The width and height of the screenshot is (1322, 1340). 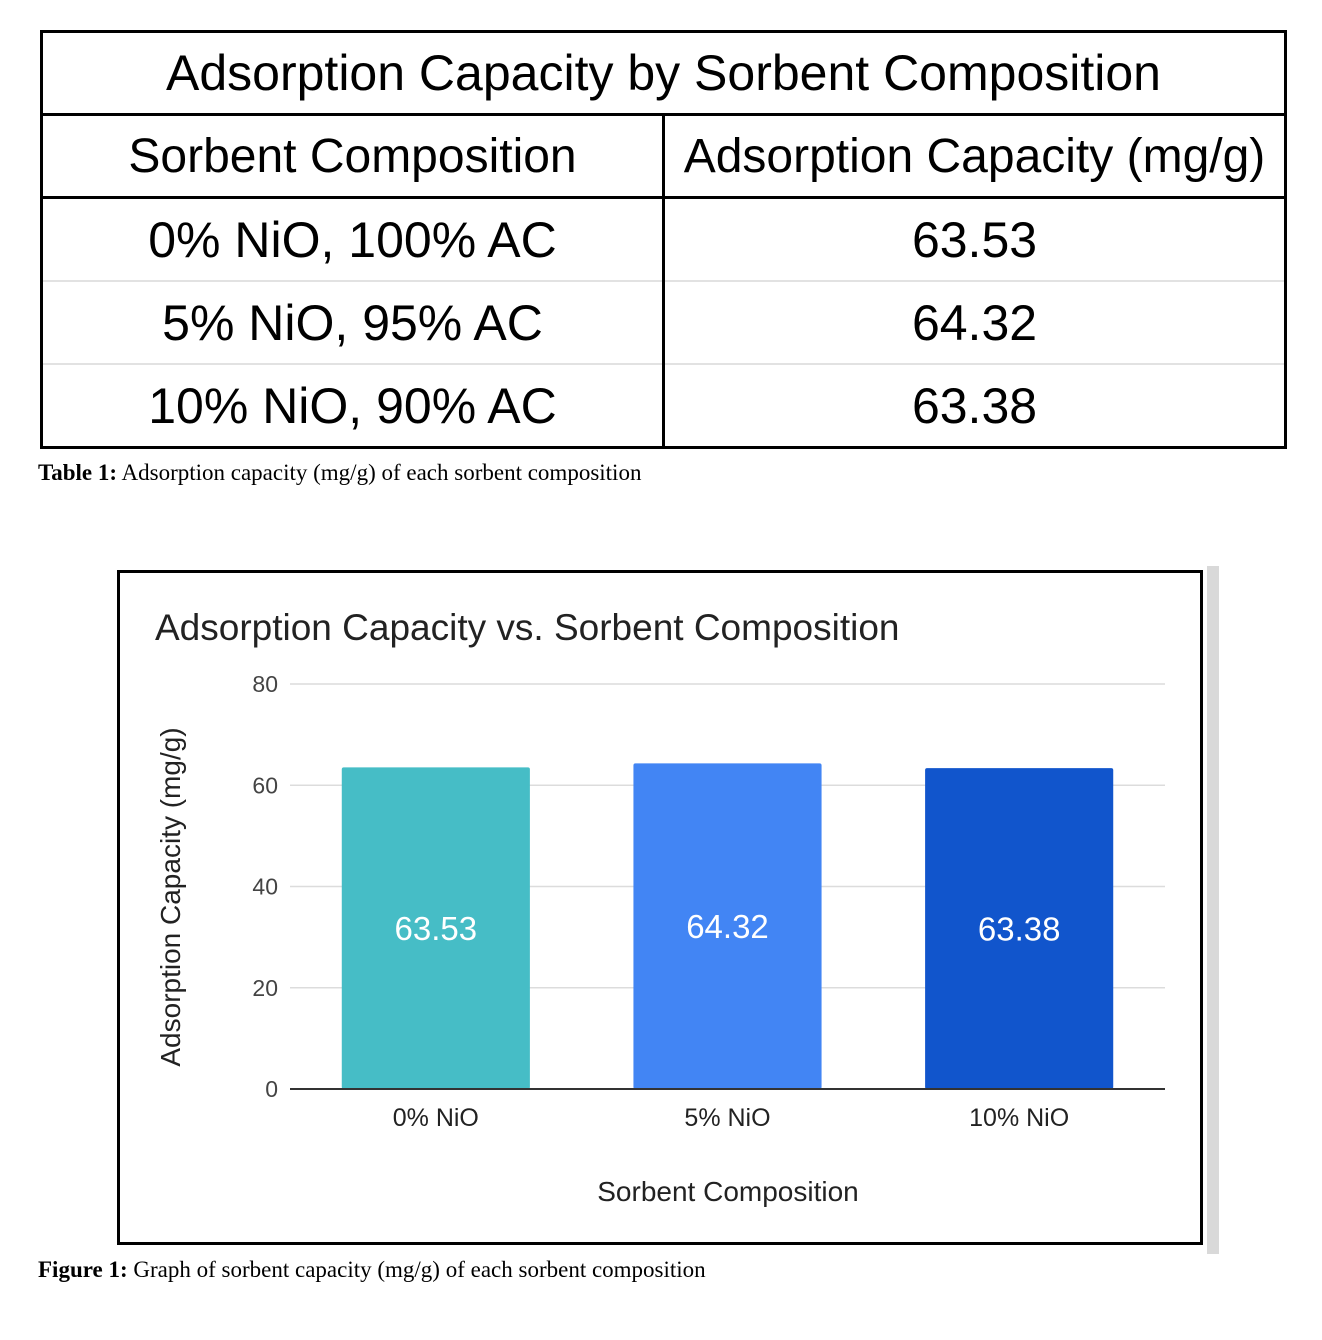 I want to click on table-cell-capacity: 63.38, so click(x=974, y=405).